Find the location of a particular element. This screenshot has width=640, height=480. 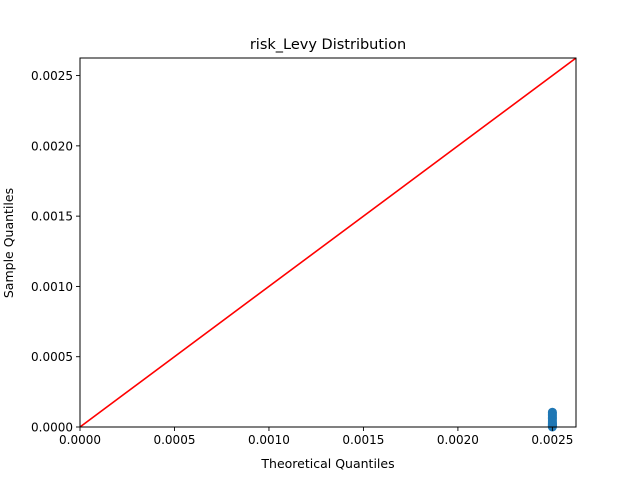

y-axis-label: Sample Quantiles is located at coordinates (8, 243).